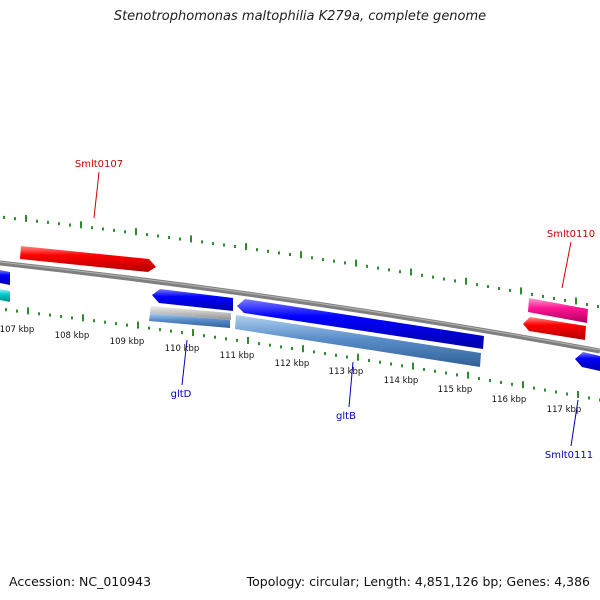 Image resolution: width=600 pixels, height=600 pixels. What do you see at coordinates (351, 384) in the screenshot?
I see `connector-gltB` at bounding box center [351, 384].